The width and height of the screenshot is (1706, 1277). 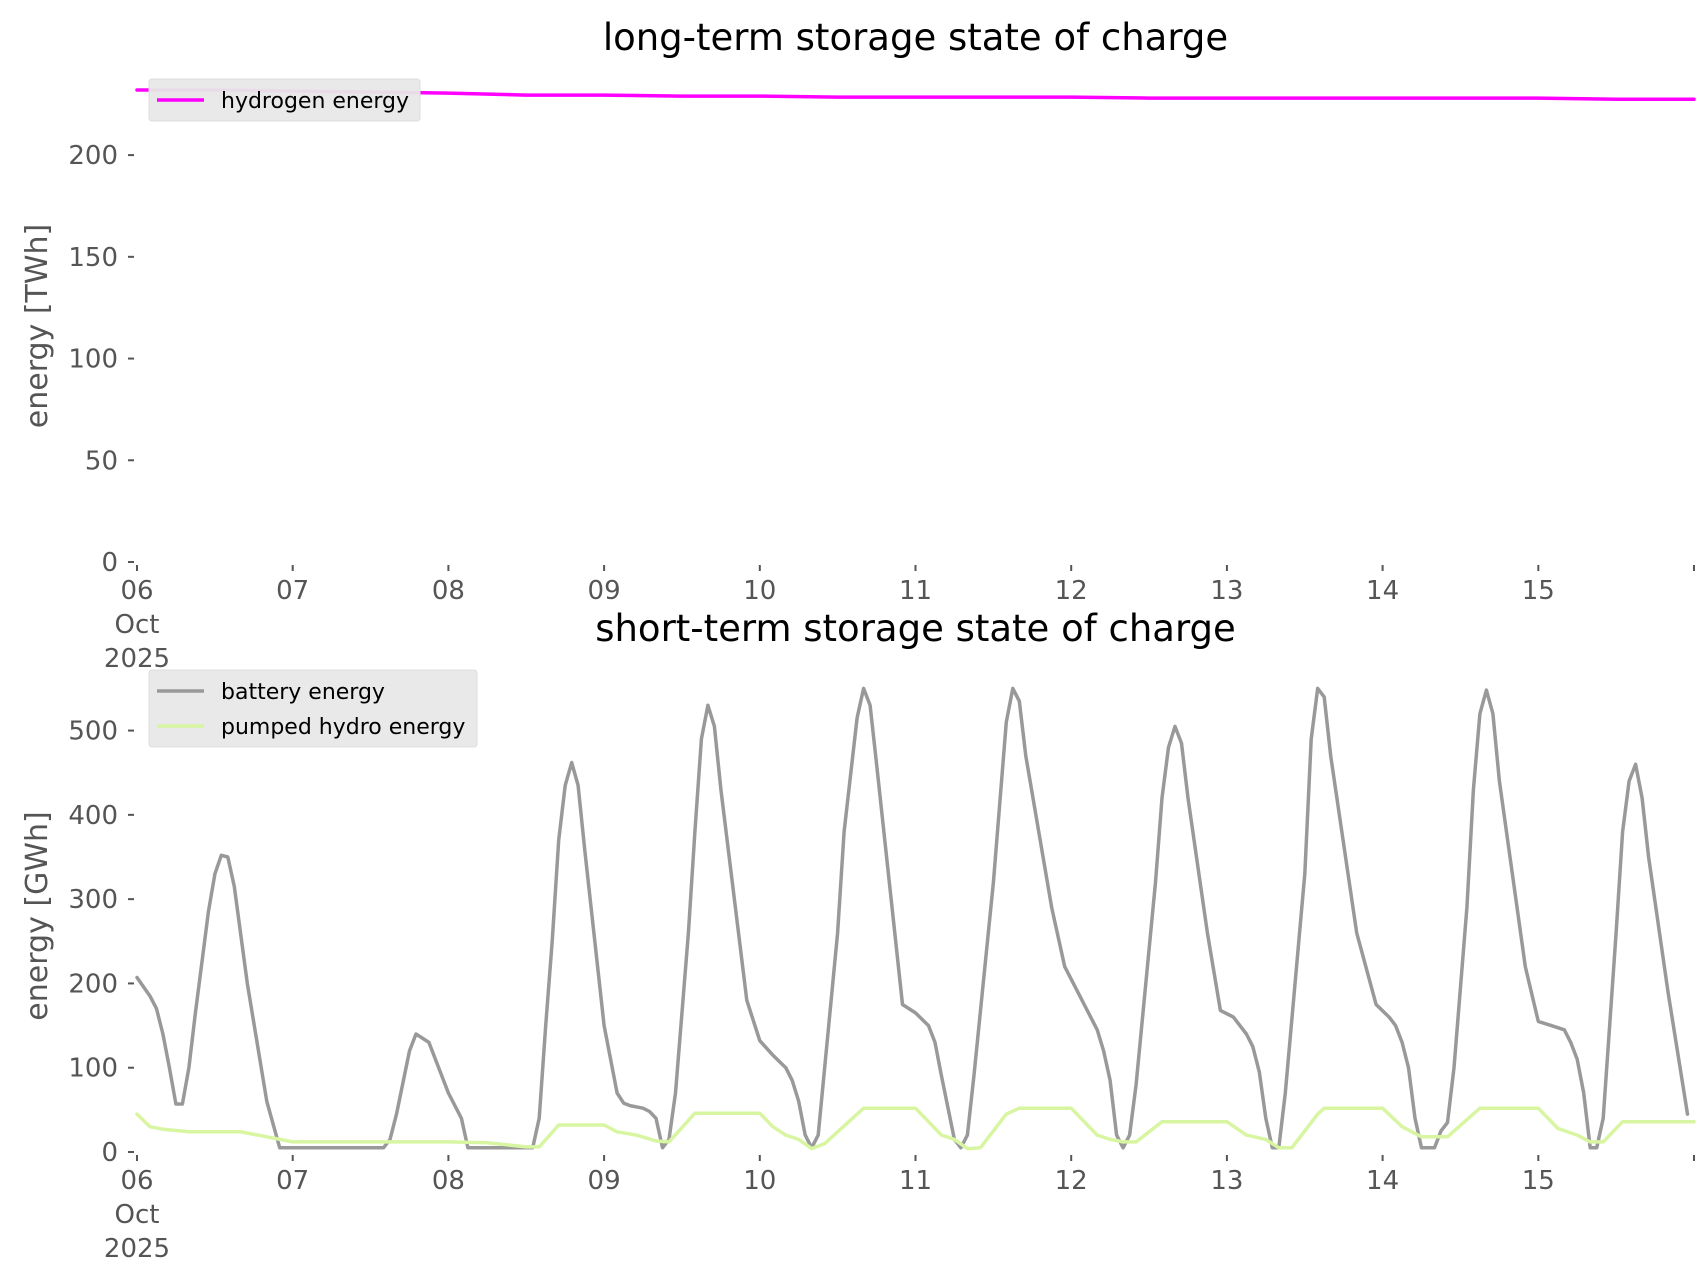 I want to click on legend-label: pumped hydro energy, so click(x=343, y=727).